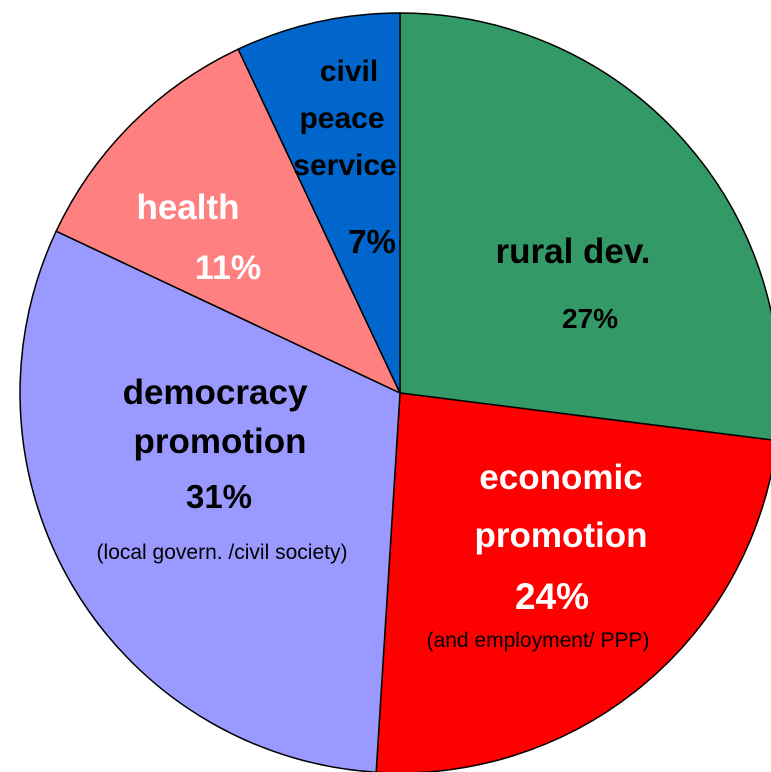 This screenshot has height=772, width=771. Describe the element at coordinates (372, 241) in the screenshot. I see `slice-percent-civil: 7%` at that location.